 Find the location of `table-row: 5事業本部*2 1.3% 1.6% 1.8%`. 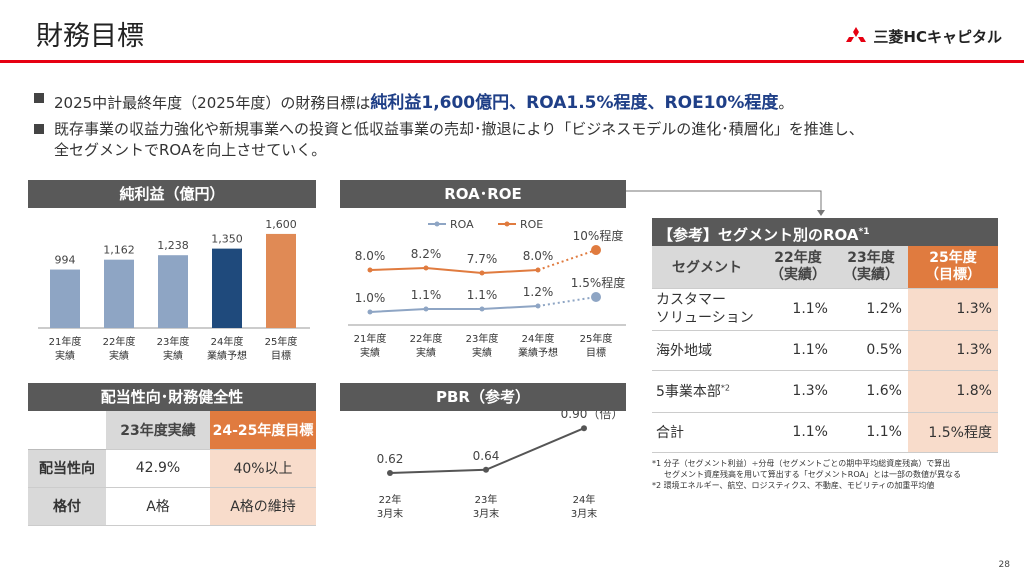

table-row: 5事業本部*2 1.3% 1.6% 1.8% is located at coordinates (825, 391).